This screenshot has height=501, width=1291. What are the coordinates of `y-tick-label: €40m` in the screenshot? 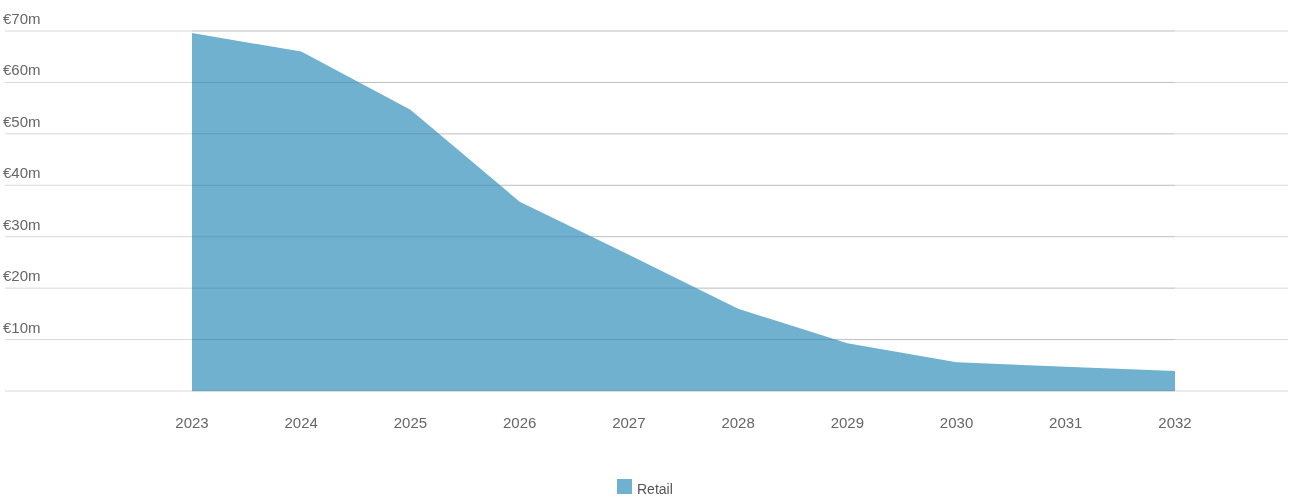 It's located at (22, 173).